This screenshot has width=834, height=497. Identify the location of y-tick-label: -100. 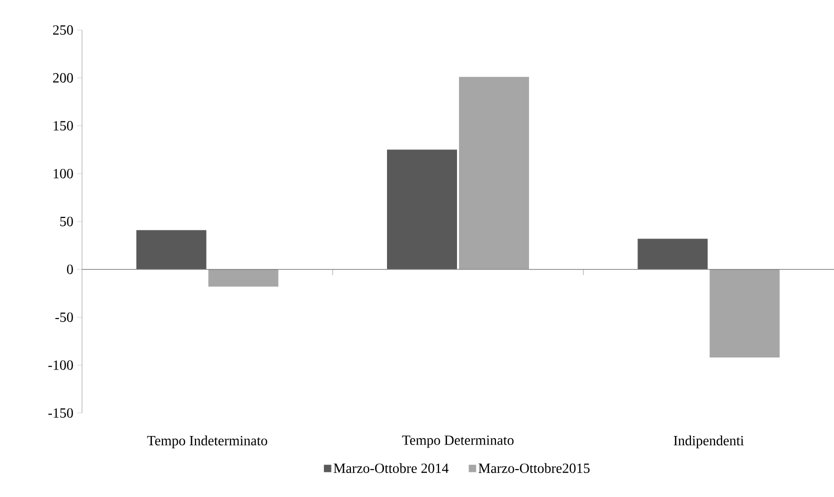
(60, 365).